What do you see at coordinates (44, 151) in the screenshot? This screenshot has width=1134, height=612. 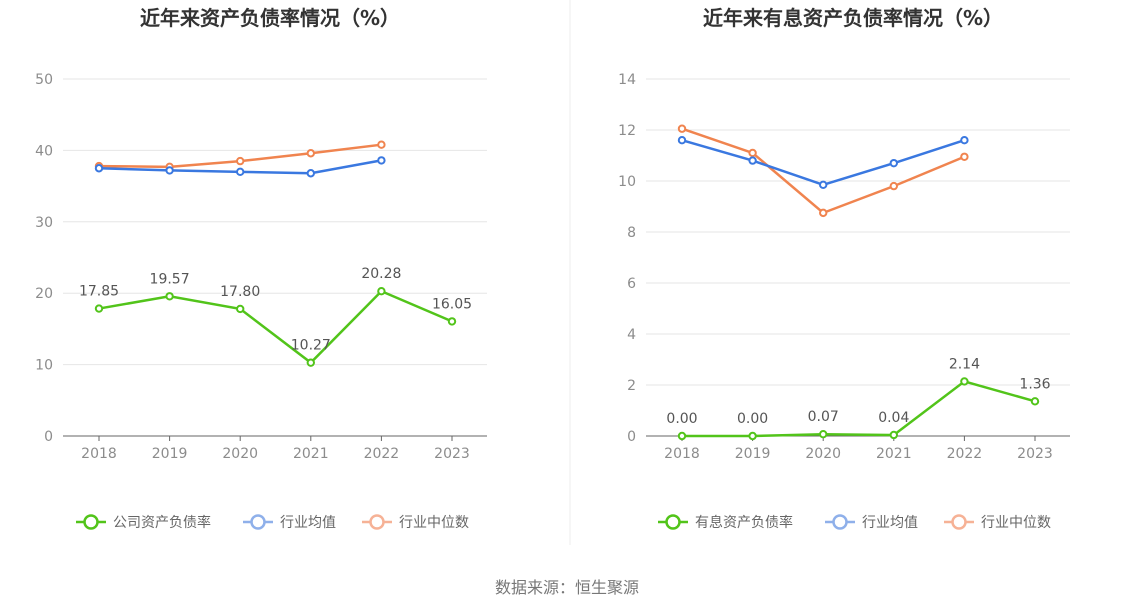 I see `y-tick-label: 40` at bounding box center [44, 151].